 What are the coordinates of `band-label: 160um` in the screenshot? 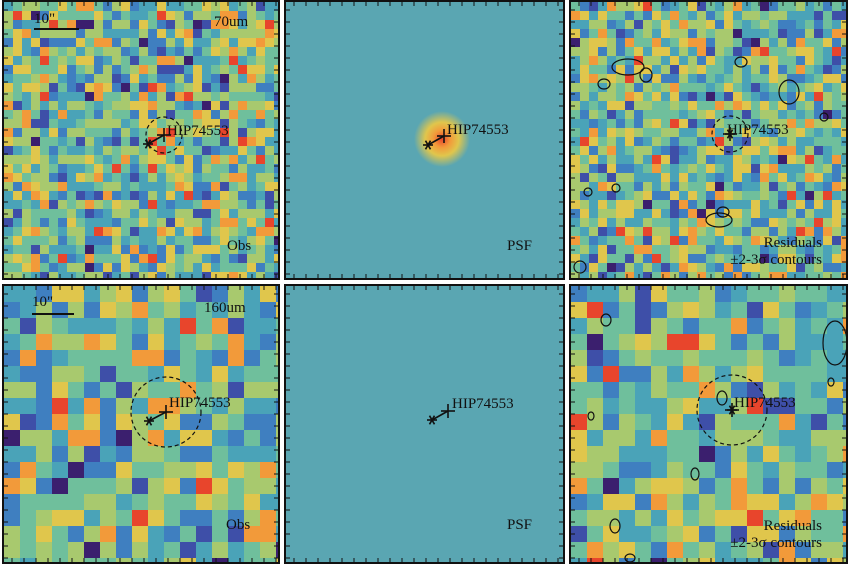 It's located at (225, 308).